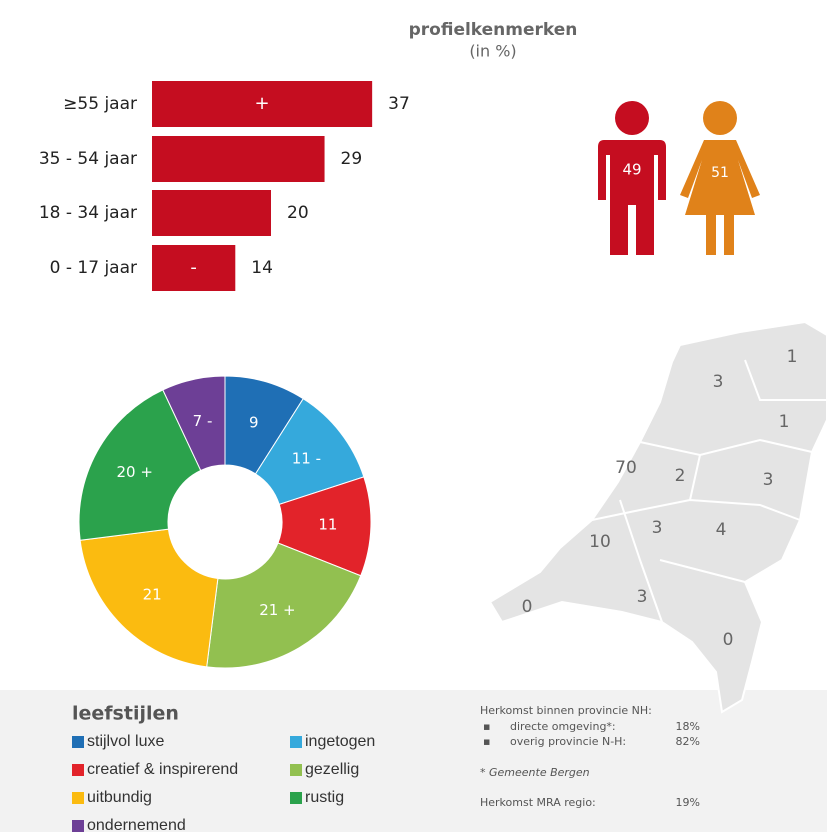 The image size is (827, 832). What do you see at coordinates (306, 458) in the screenshot?
I see `slice-label: 11 -` at bounding box center [306, 458].